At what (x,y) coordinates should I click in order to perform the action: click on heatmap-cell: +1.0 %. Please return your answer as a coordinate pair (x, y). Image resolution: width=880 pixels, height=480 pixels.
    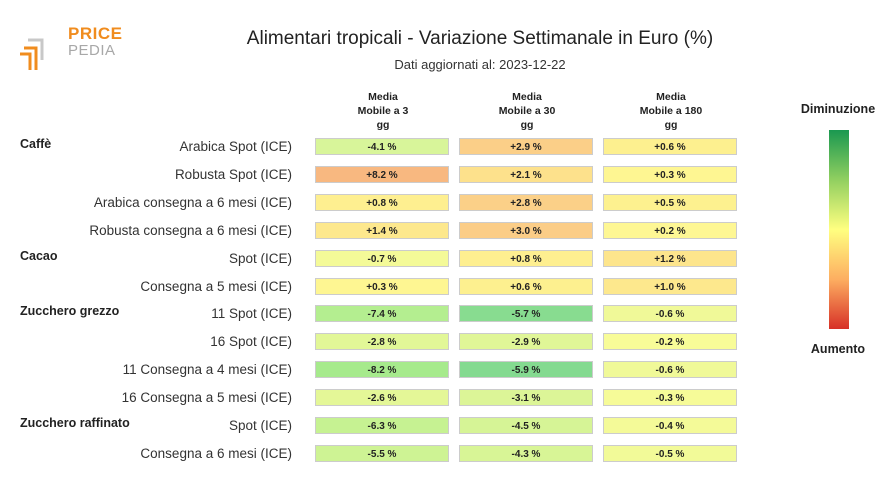
    Looking at the image, I should click on (670, 286).